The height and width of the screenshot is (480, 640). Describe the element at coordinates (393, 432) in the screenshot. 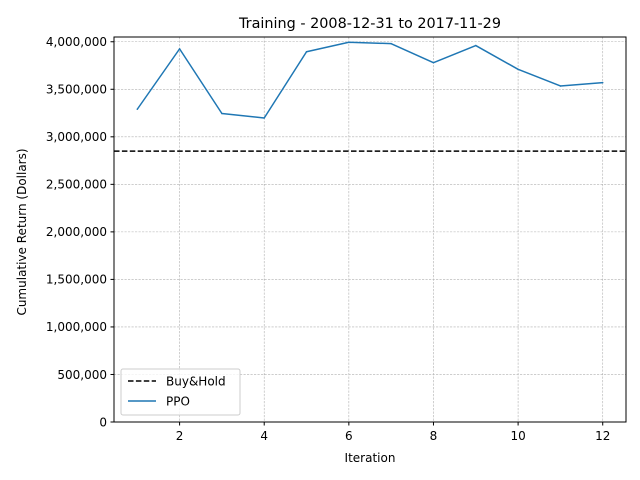

I see `x-axis-ticks: 2 4 6 8 10 12` at that location.